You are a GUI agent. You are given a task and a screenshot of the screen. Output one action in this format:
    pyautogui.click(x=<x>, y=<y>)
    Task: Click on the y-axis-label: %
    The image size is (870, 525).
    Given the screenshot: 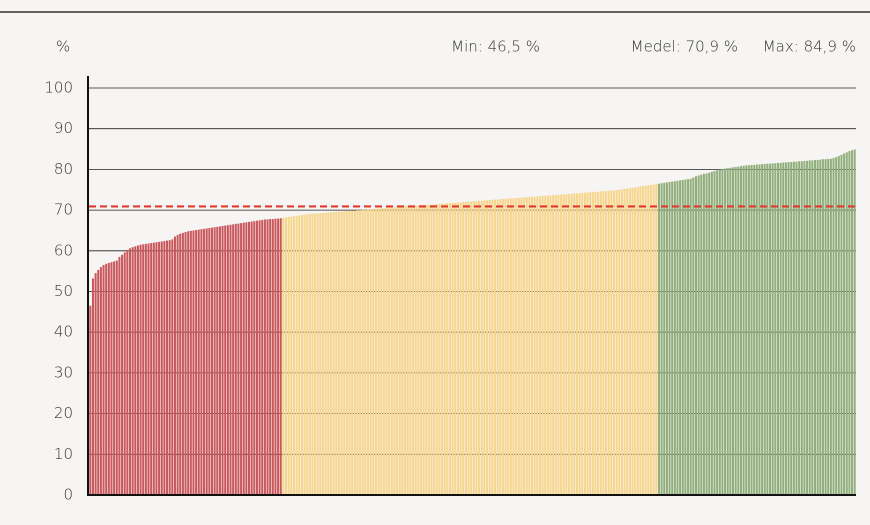 What is the action you would take?
    pyautogui.click(x=63, y=47)
    